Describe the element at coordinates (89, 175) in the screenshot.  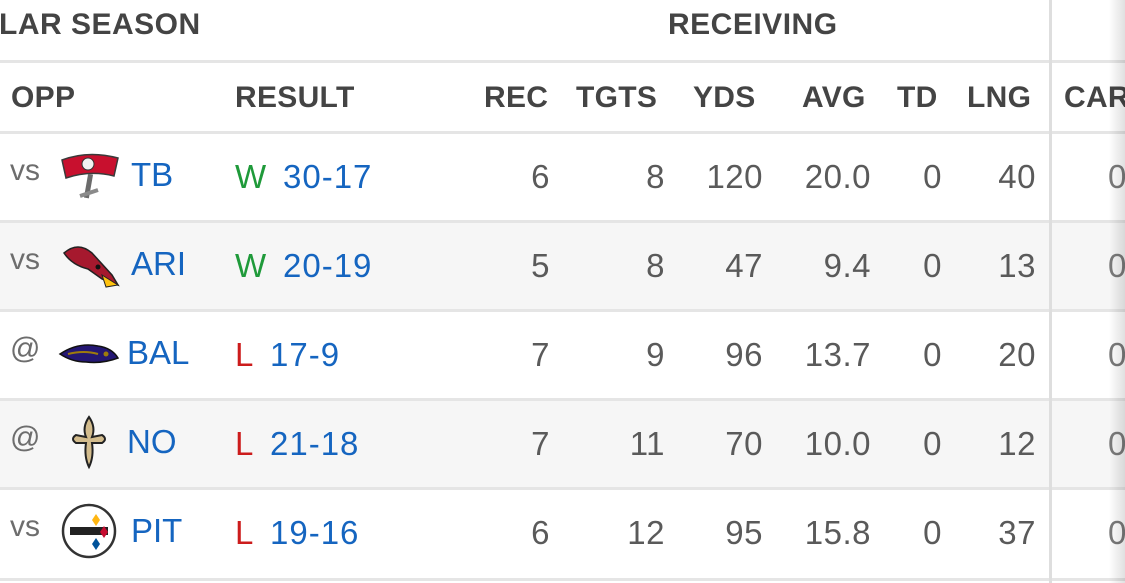
I see `buccaneers-logo-icon` at that location.